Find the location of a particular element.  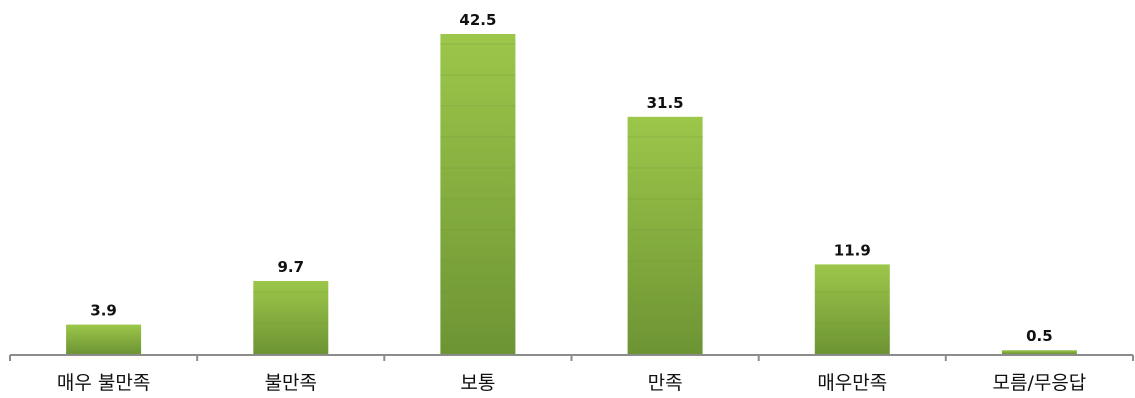

data-label: 31.5 is located at coordinates (665, 103).